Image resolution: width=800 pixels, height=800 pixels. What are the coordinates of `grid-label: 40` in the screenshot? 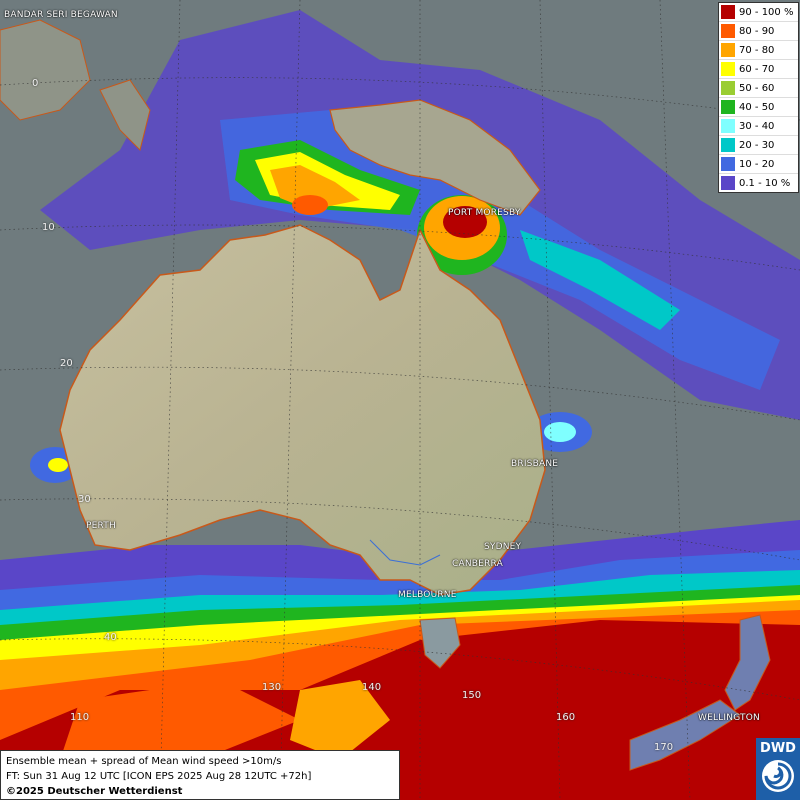 It's located at (110, 637).